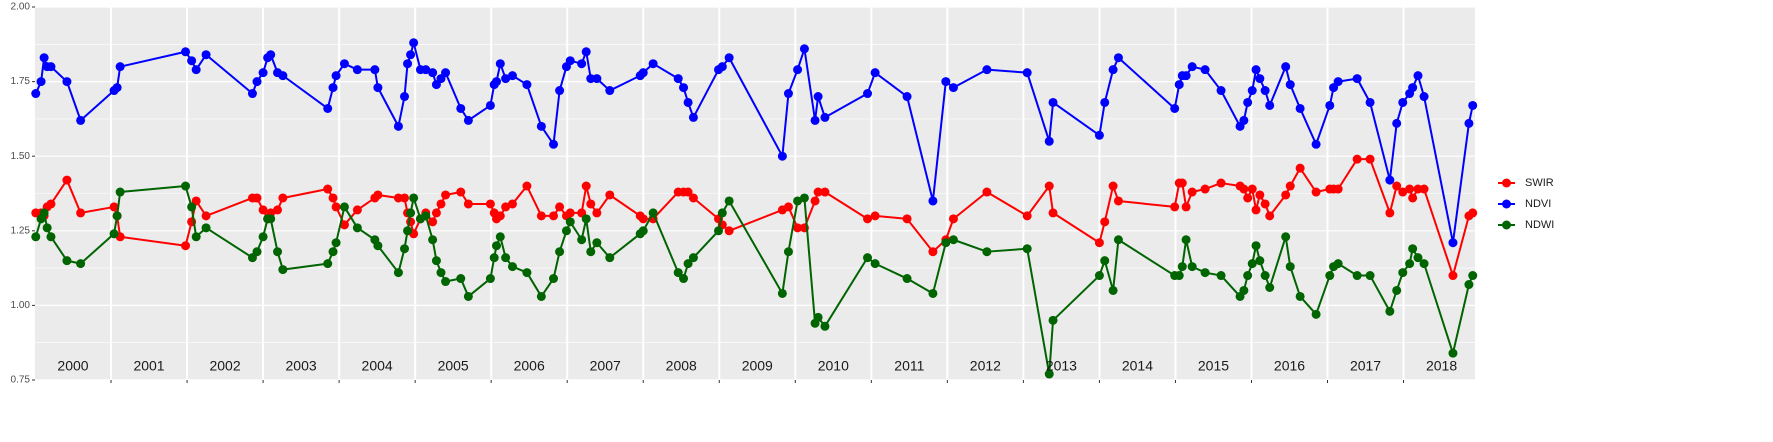 The width and height of the screenshot is (1773, 442). What do you see at coordinates (1539, 225) in the screenshot?
I see `legend-label: NDWI` at bounding box center [1539, 225].